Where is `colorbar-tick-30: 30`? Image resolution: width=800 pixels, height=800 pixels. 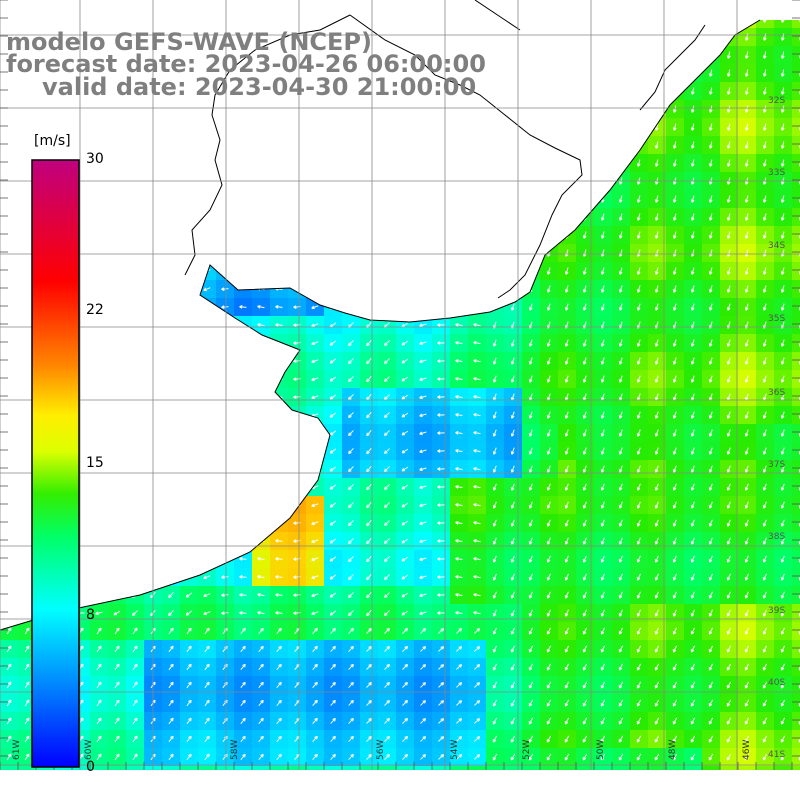
colorbar-tick-30: 30 is located at coordinates (95, 159).